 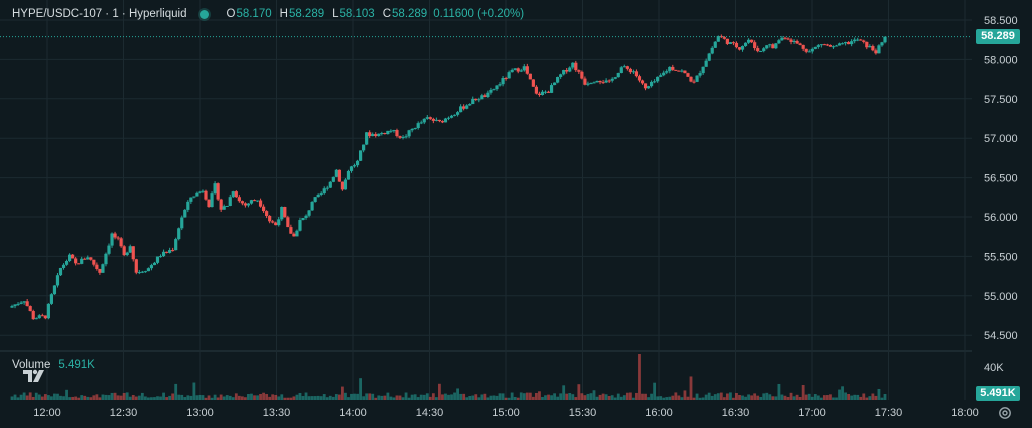 What do you see at coordinates (124, 413) in the screenshot?
I see `time-tick-label: 12:30` at bounding box center [124, 413].